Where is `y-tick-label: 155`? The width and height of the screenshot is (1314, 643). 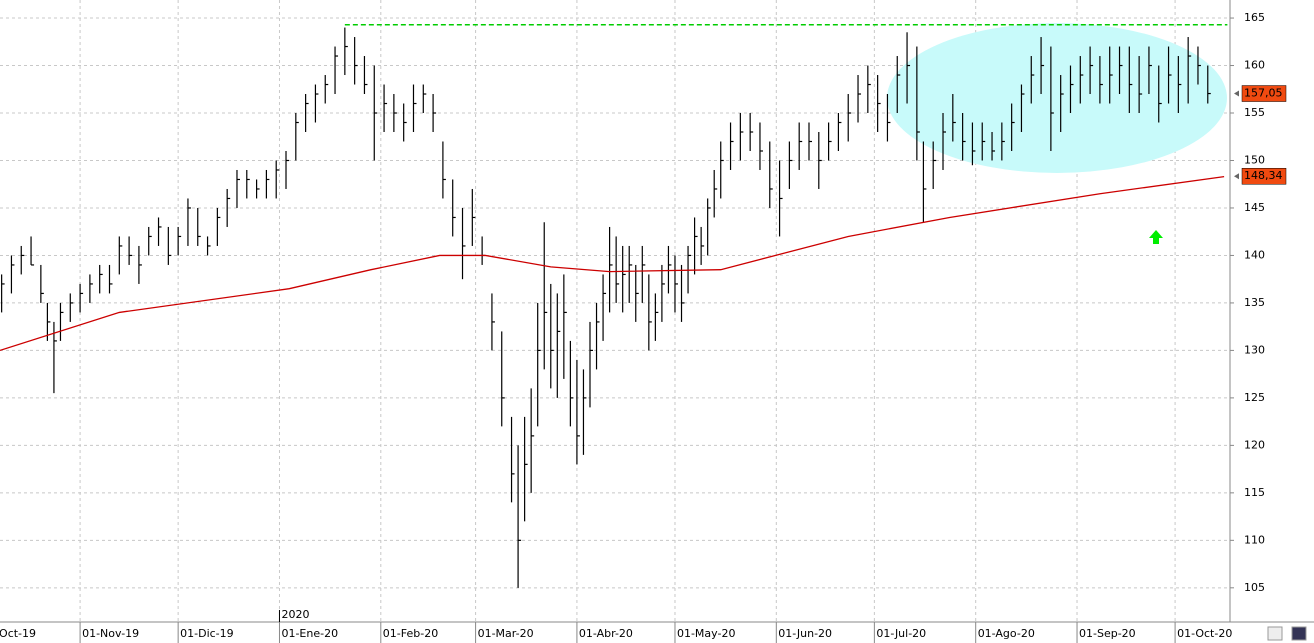
y-tick-label: 155 is located at coordinates (1254, 112).